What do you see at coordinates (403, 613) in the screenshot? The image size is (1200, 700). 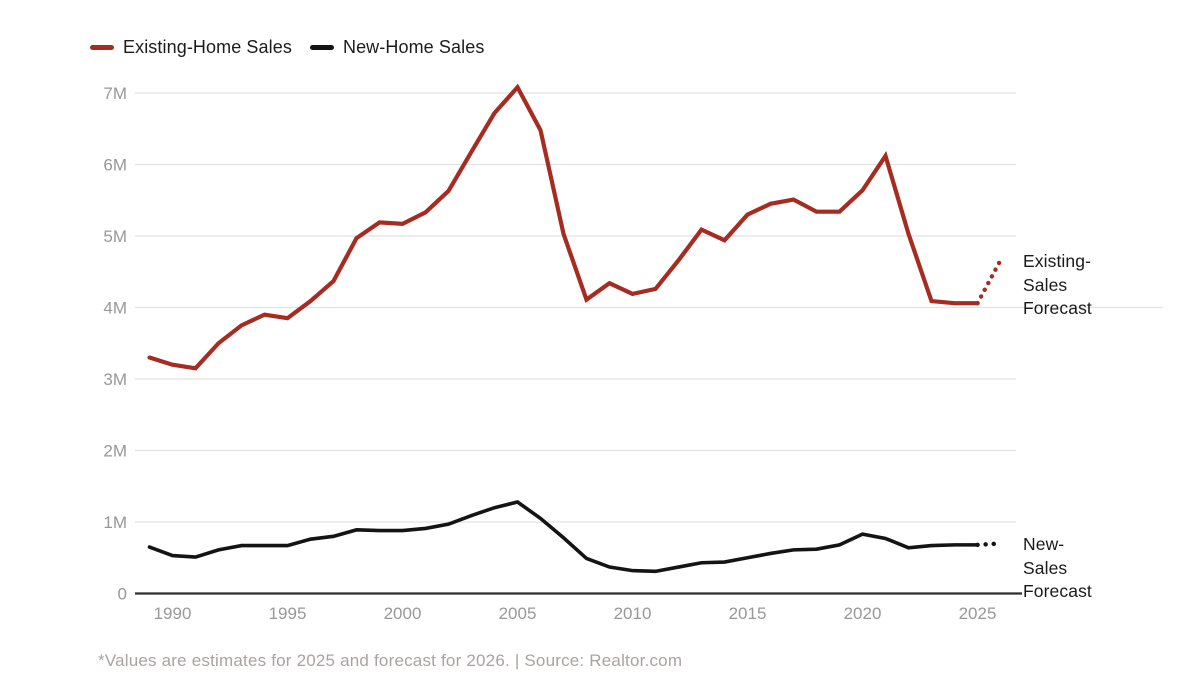 I see `x-tick-2000: 2000` at bounding box center [403, 613].